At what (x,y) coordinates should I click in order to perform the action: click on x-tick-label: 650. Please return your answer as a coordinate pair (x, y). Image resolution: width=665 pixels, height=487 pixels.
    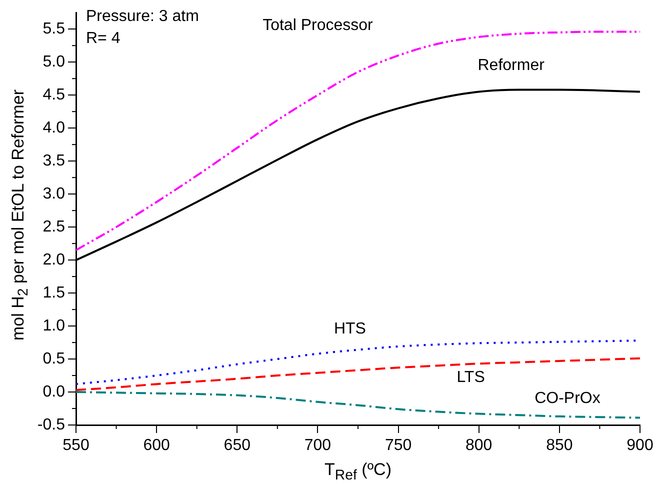
    Looking at the image, I should click on (237, 445).